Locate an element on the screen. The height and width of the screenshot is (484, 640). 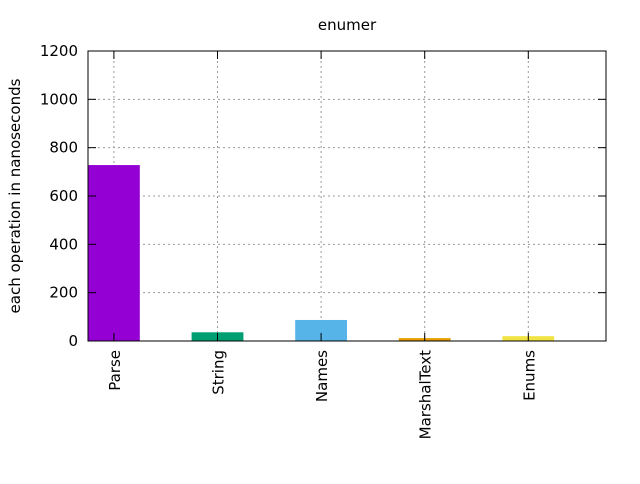
bar-names is located at coordinates (321, 330).